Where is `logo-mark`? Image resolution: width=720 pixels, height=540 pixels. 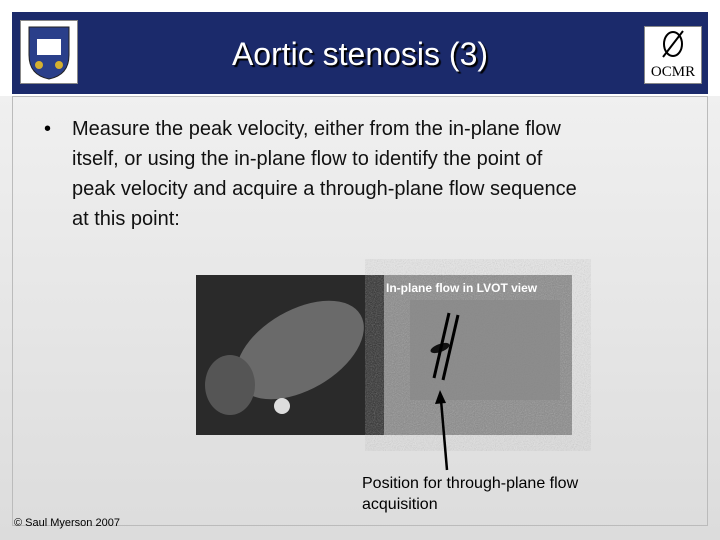
logo-mark is located at coordinates (673, 44).